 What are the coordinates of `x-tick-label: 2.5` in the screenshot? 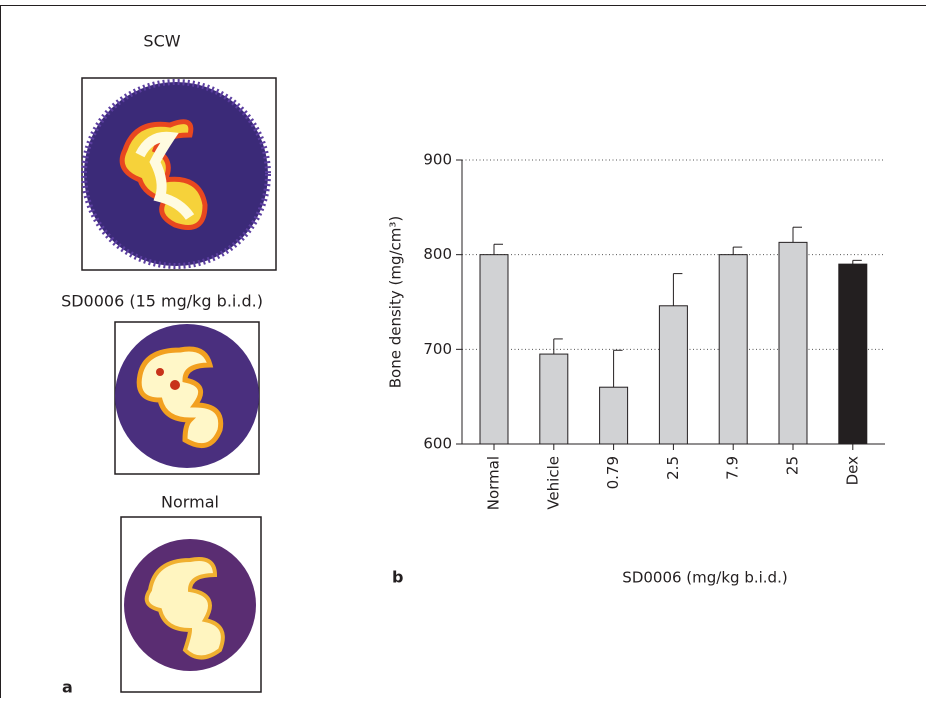 It's located at (673, 468).